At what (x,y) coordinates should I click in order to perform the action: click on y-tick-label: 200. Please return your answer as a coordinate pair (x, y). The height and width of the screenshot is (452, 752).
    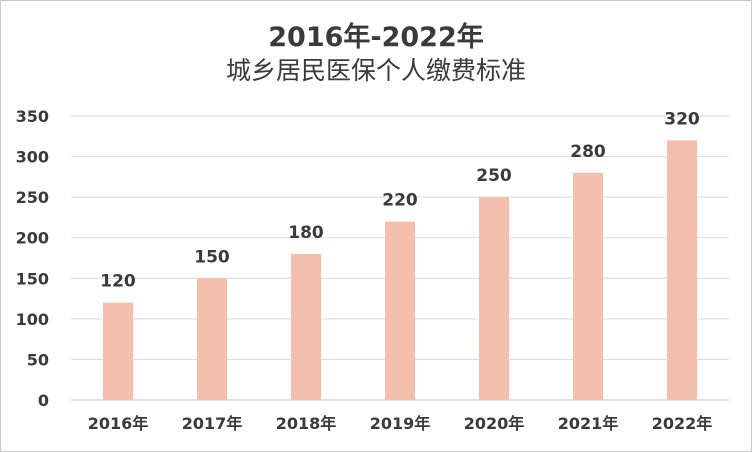
    Looking at the image, I should click on (32, 238).